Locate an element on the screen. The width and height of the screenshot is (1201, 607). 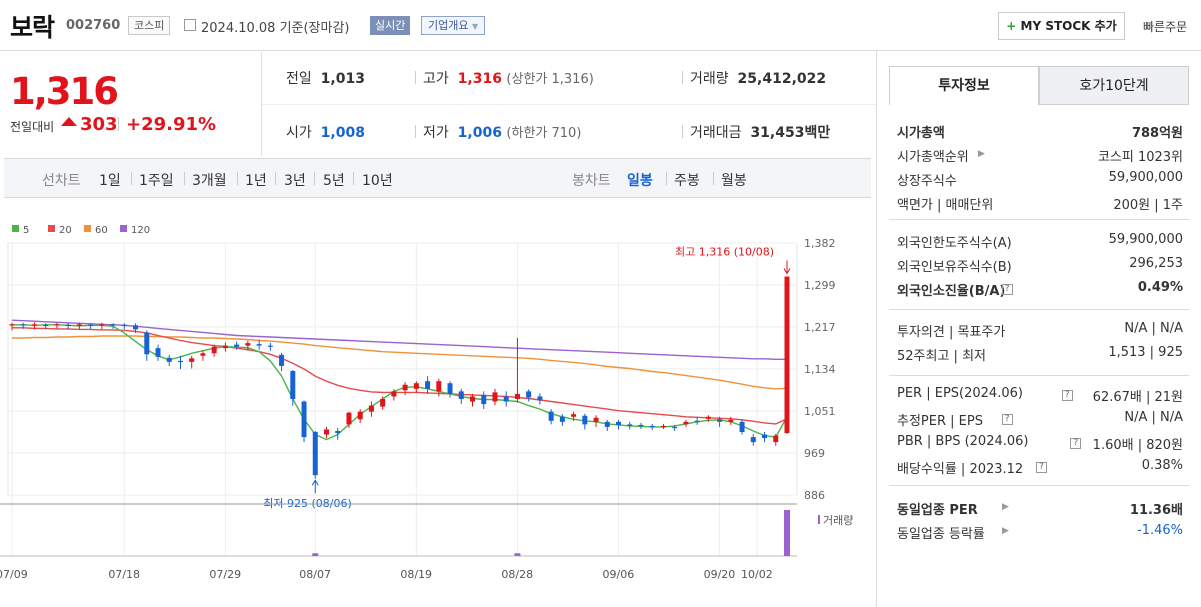
period-5y: 5년 is located at coordinates (334, 181).